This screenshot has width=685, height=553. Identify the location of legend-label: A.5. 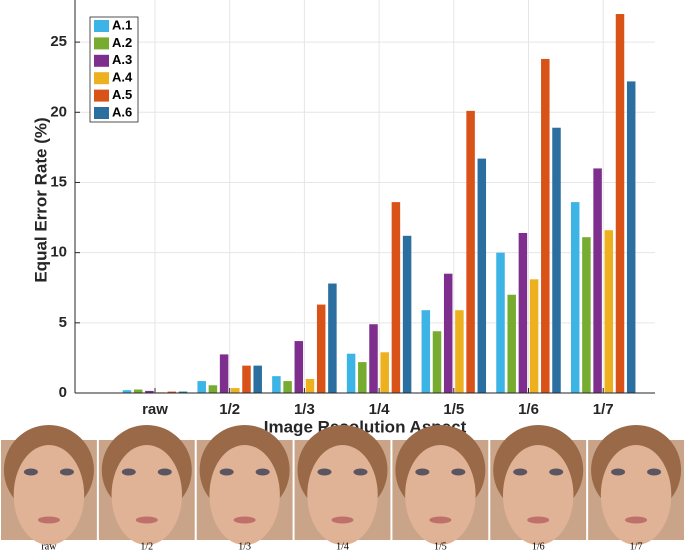
(122, 94).